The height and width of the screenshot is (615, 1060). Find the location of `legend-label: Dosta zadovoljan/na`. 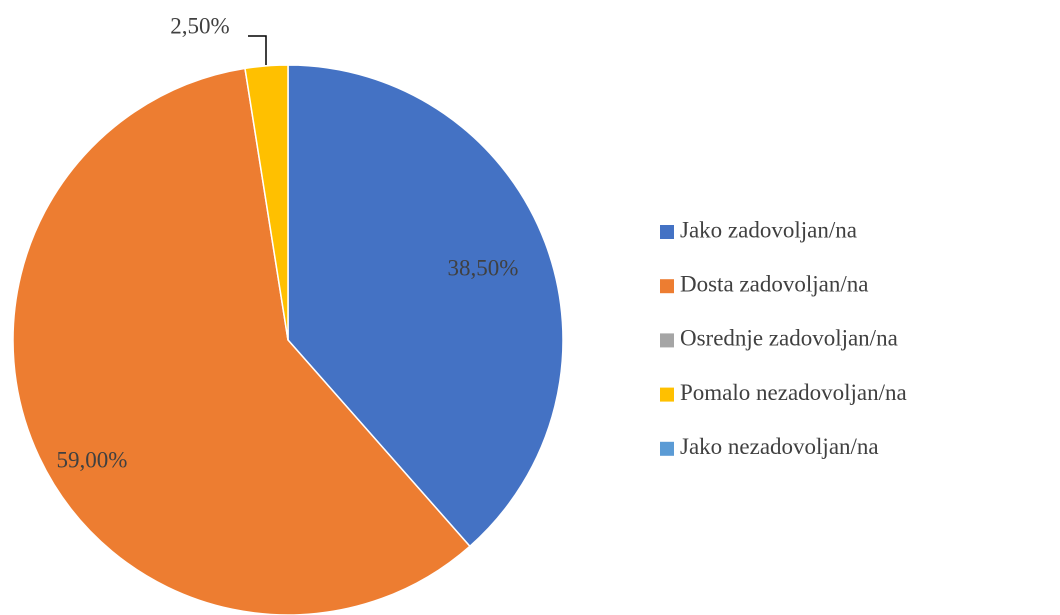

legend-label: Dosta zadovoljan/na is located at coordinates (774, 283).